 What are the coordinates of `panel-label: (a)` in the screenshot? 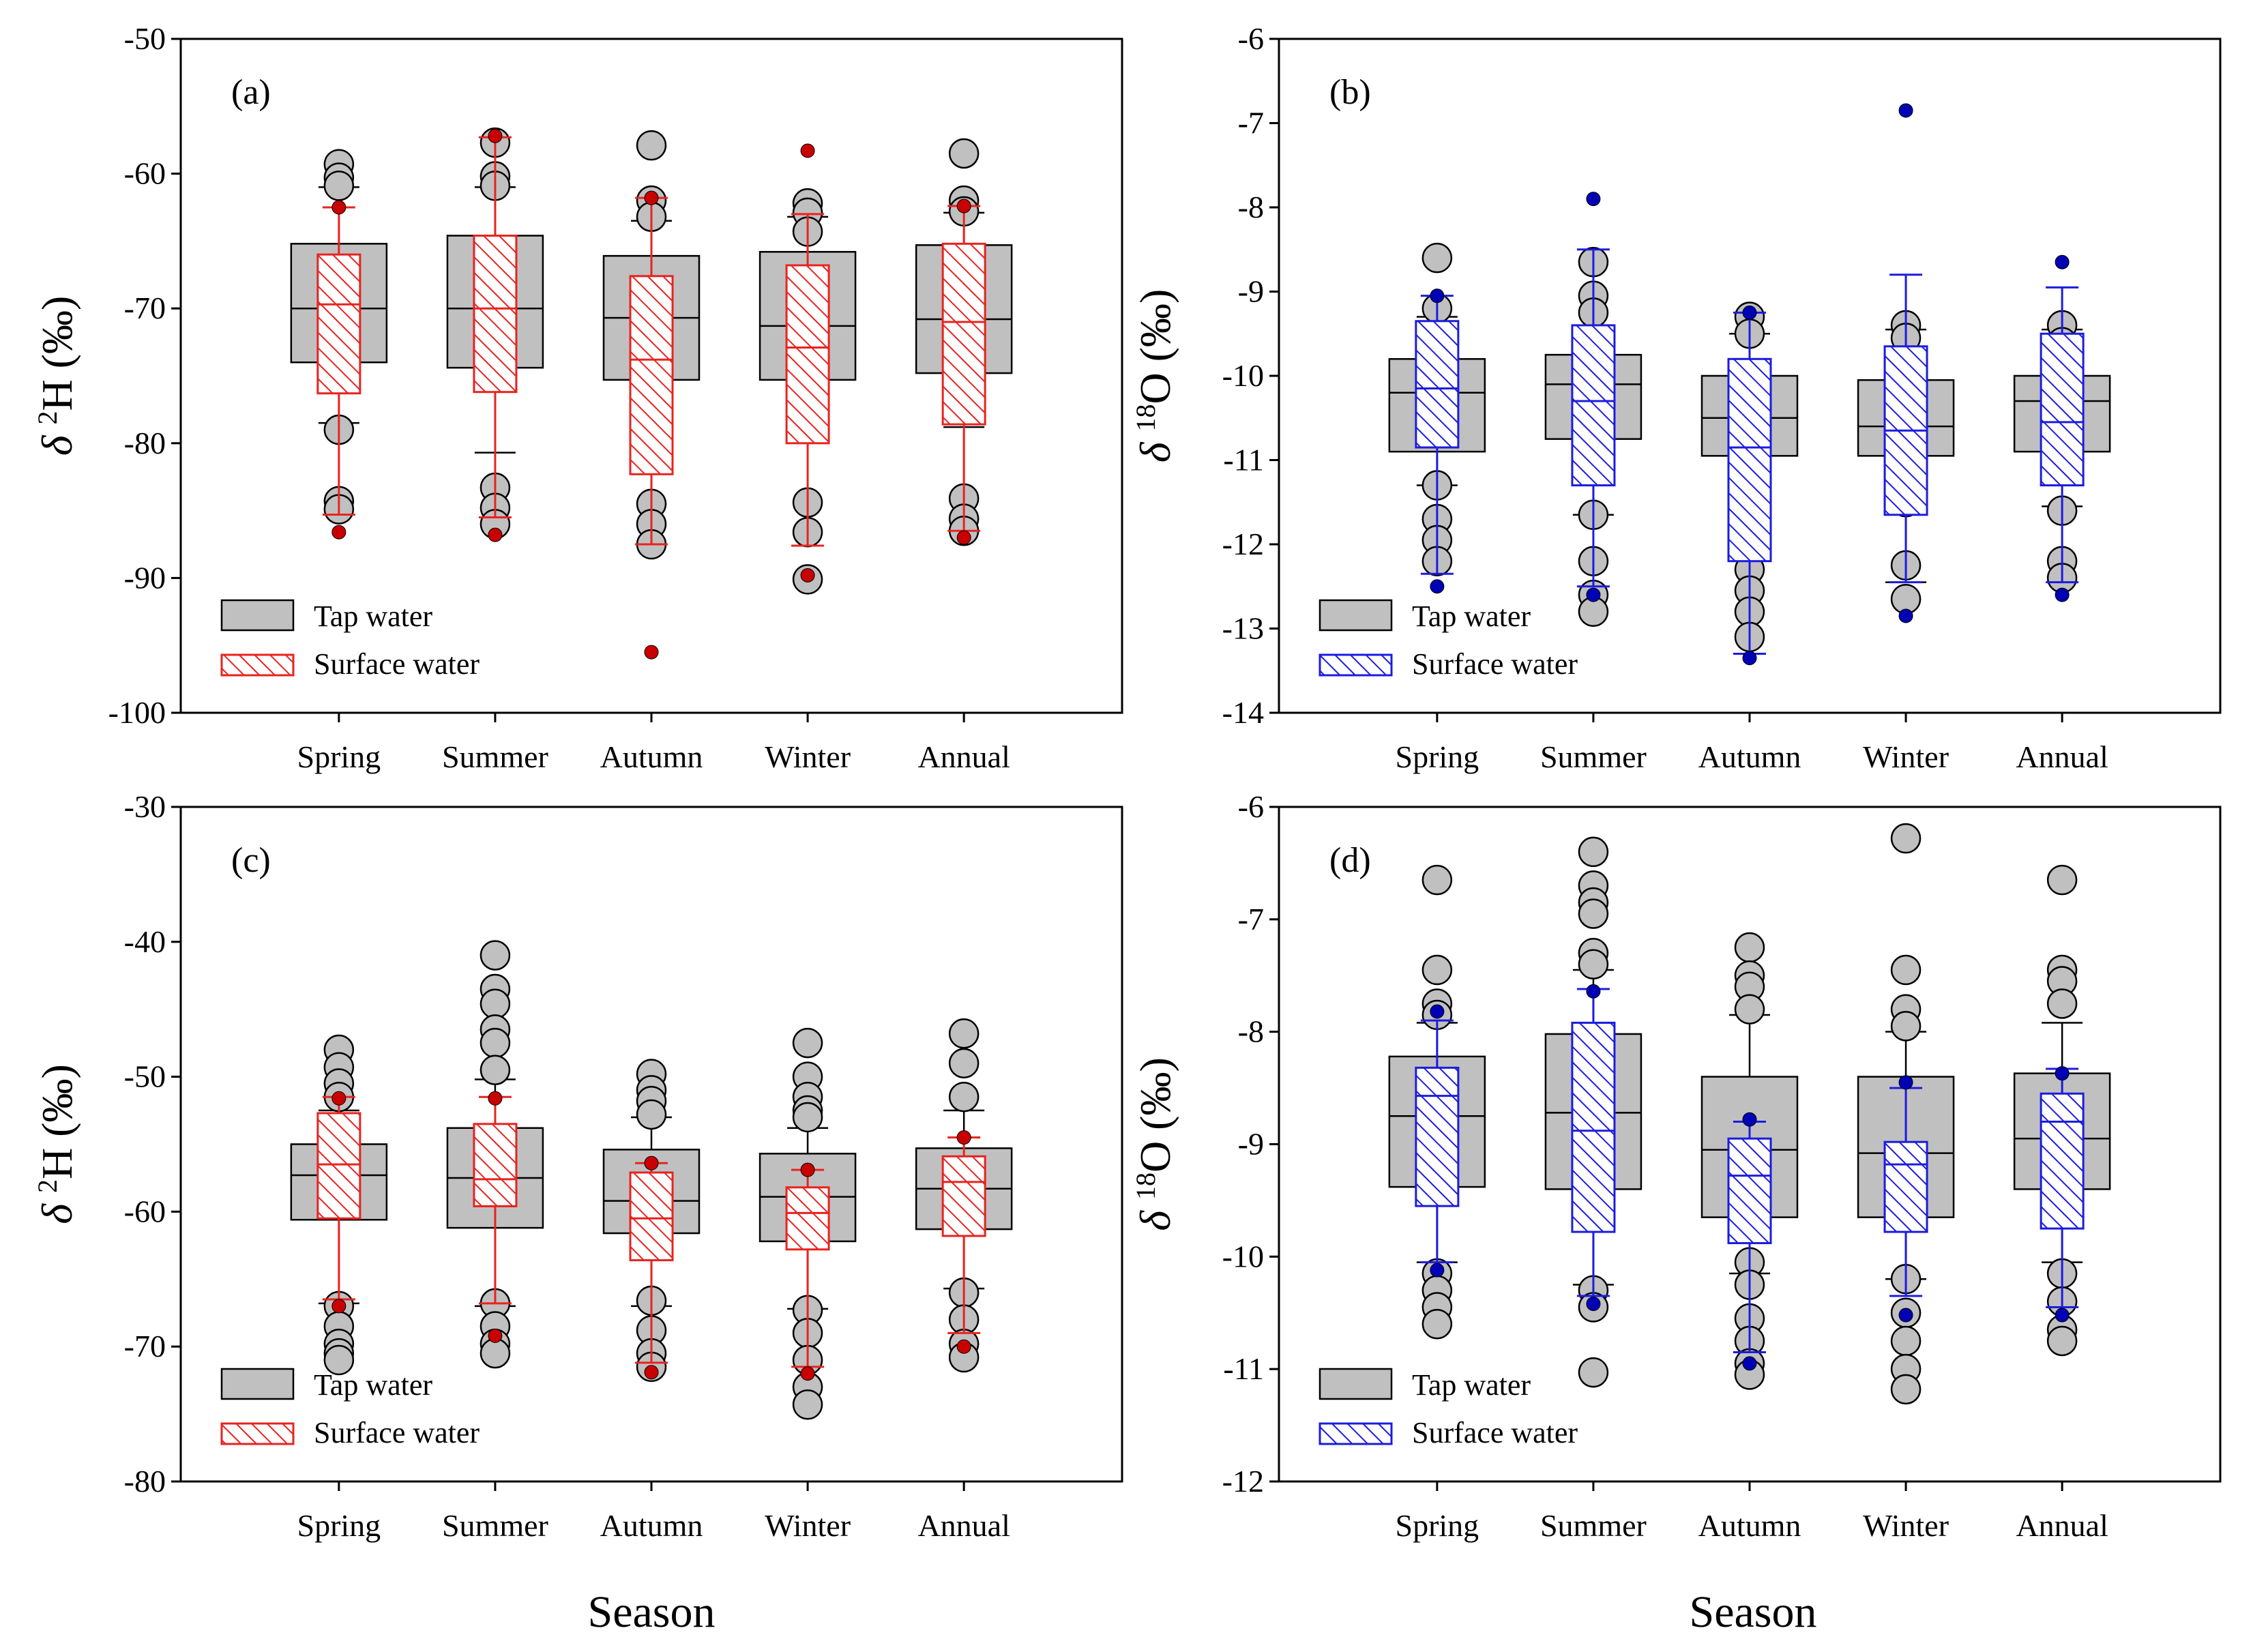 It's located at (251, 93).